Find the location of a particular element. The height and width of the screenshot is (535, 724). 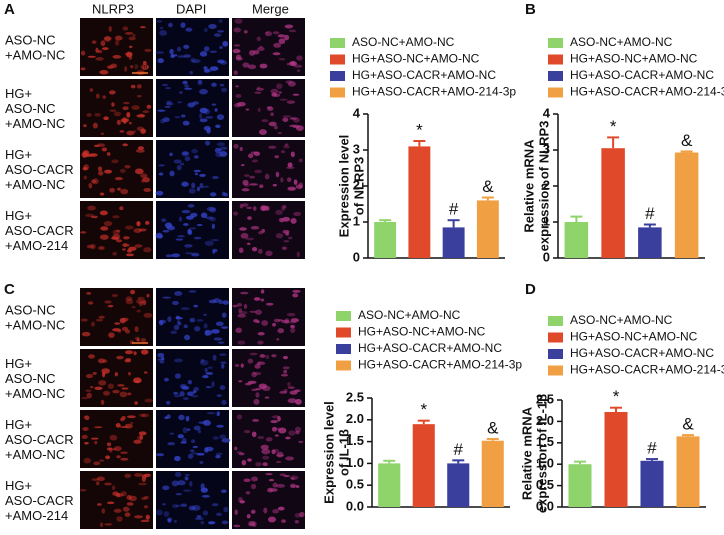

y-axis-label: expression of NLRP3 is located at coordinates (543, 186).